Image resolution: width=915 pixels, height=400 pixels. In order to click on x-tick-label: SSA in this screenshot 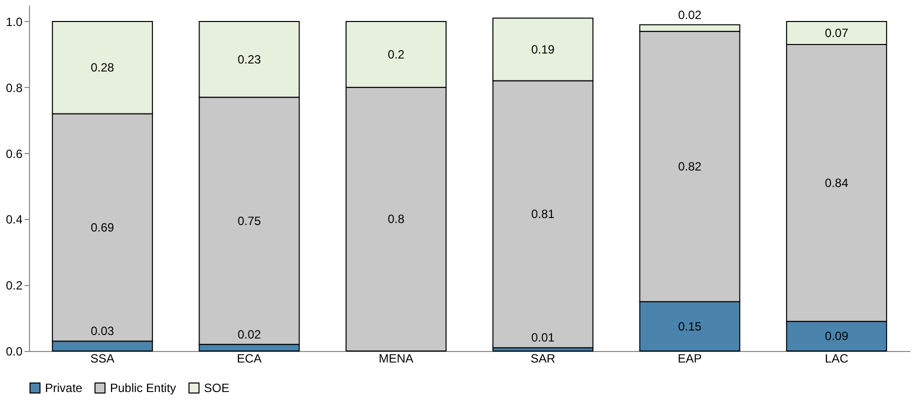, I will do `click(102, 359)`.